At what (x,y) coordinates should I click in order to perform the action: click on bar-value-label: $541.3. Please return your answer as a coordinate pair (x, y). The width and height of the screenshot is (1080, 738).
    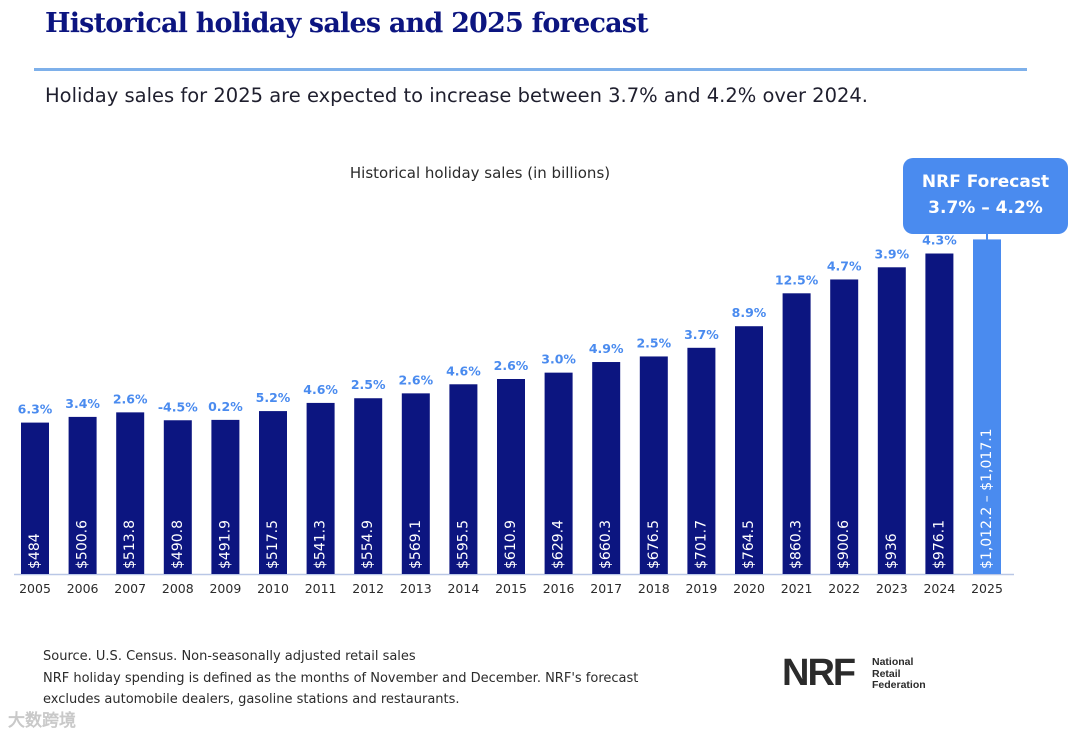
    Looking at the image, I should click on (321, 544).